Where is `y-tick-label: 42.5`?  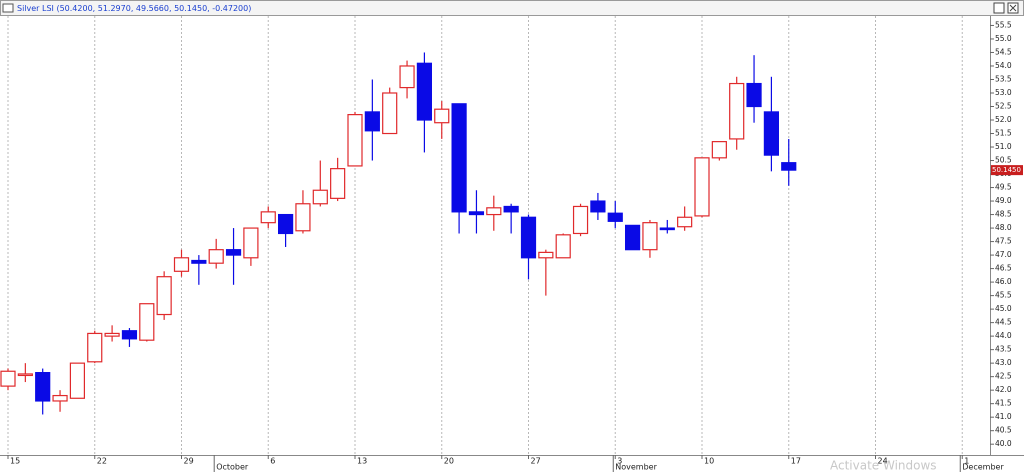
y-tick-label: 42.5 is located at coordinates (1003, 376).